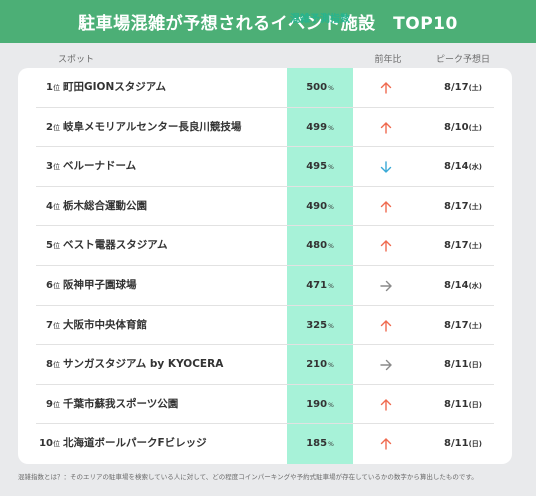  What do you see at coordinates (265, 444) in the screenshot?
I see `table-row: 10位 北海道ボールパークFビレッジ 185% 8/11(日)` at bounding box center [265, 444].